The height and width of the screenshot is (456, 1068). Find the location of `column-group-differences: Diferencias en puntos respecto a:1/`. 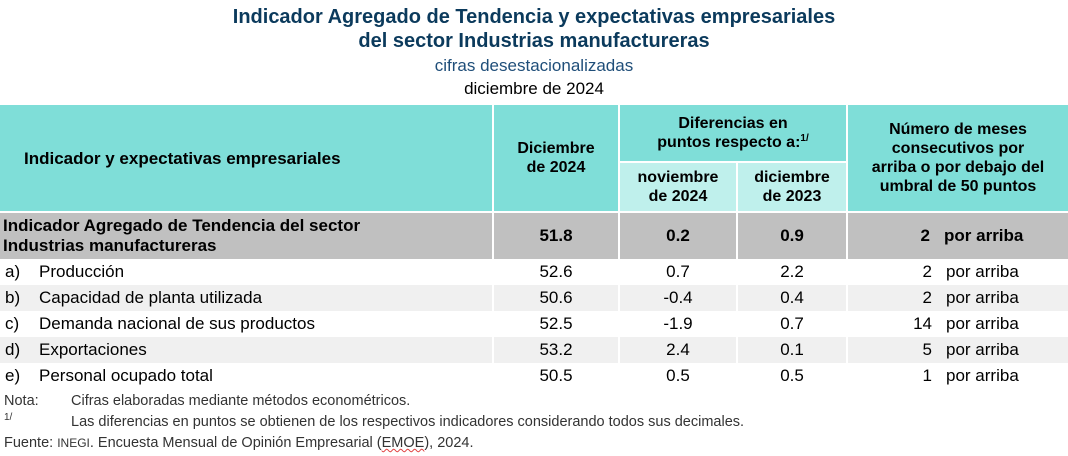

column-group-differences: Diferencias en puntos respecto a:1/ is located at coordinates (734, 133).